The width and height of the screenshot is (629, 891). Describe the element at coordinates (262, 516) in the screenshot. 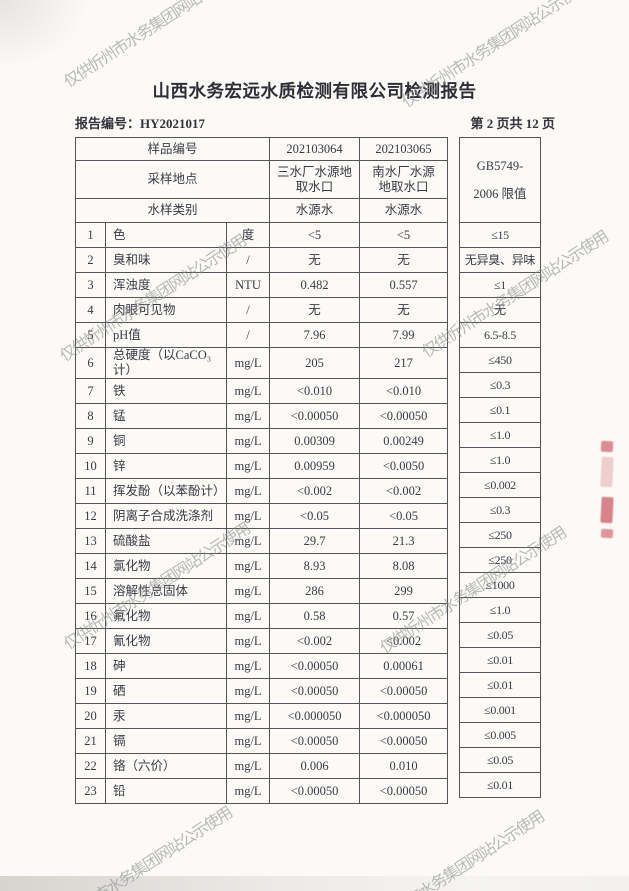

I see `table-row: 12 阴离子合成洗涤剂 mg/L <0.05 <0.05` at that location.